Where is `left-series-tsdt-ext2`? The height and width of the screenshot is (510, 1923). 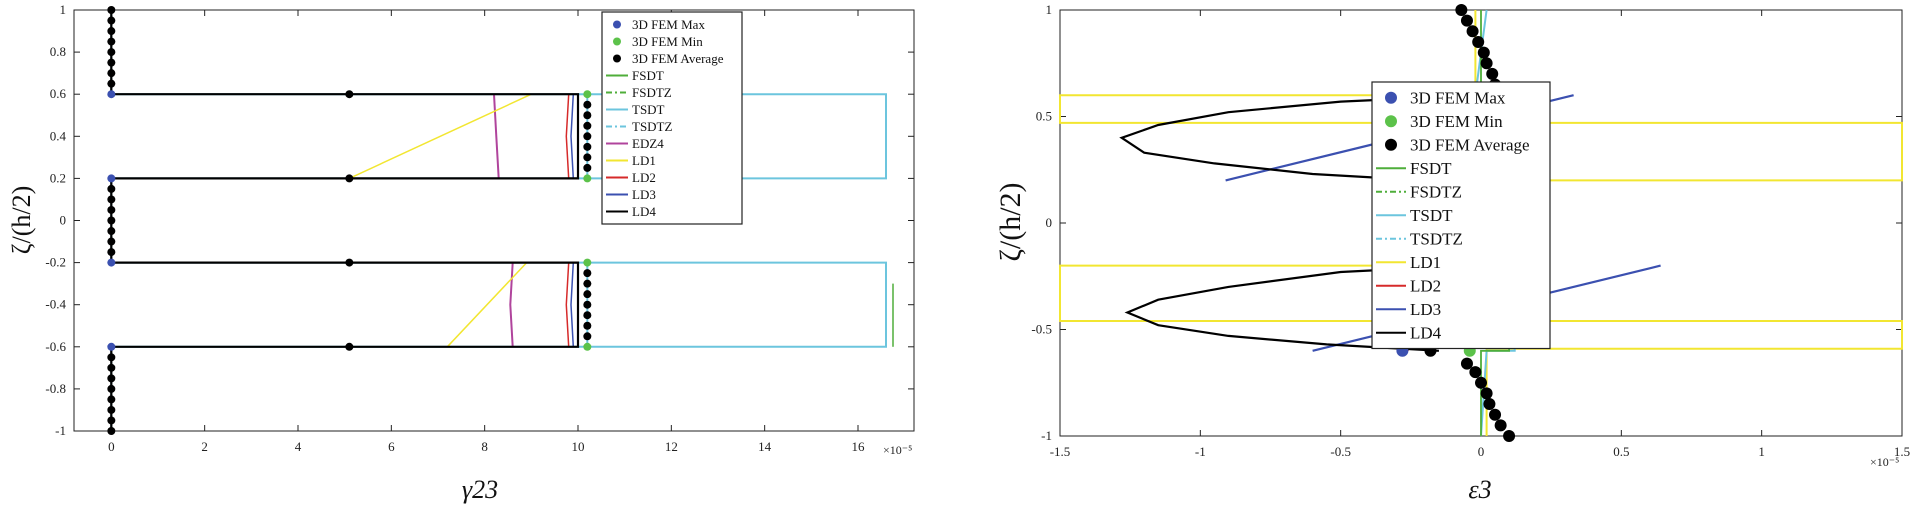
left-series-tsdt-ext2 is located at coordinates (737, 304).